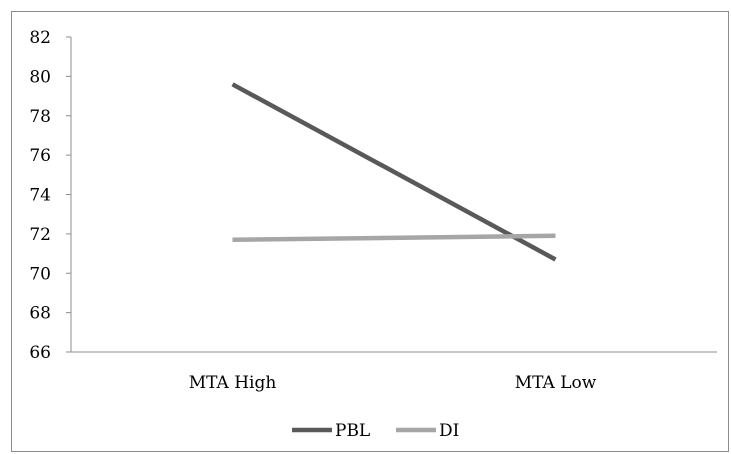  I want to click on series-line-di, so click(394, 238).